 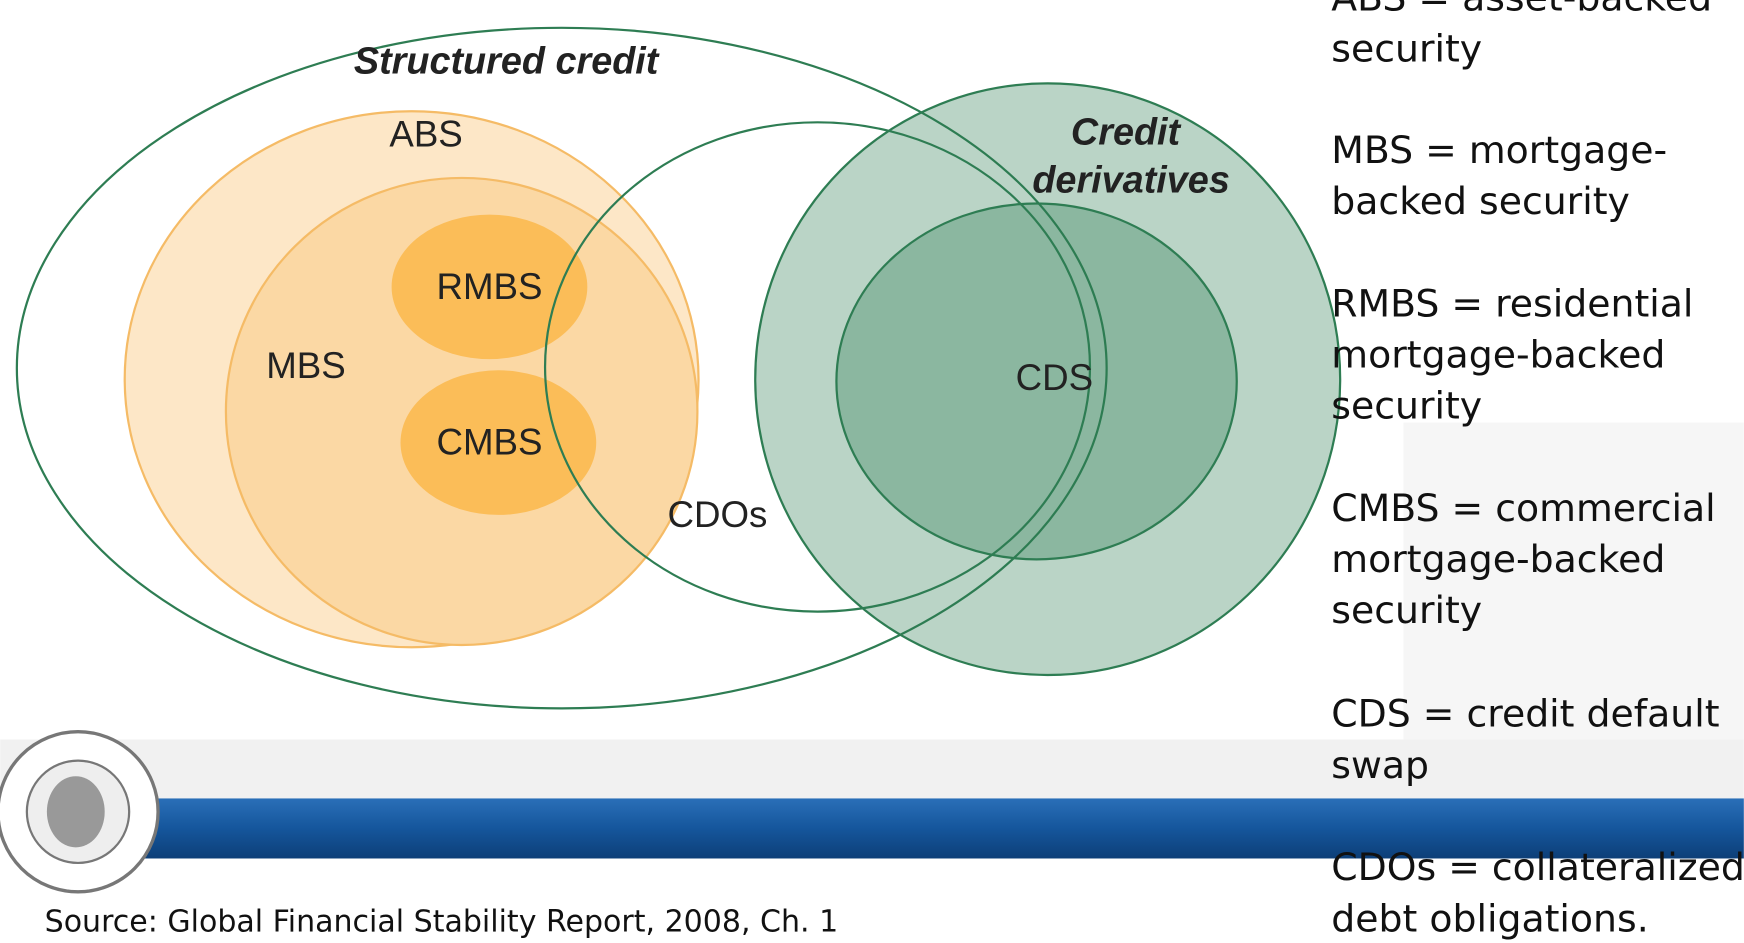 I want to click on node-label: MBS, so click(x=306, y=365).